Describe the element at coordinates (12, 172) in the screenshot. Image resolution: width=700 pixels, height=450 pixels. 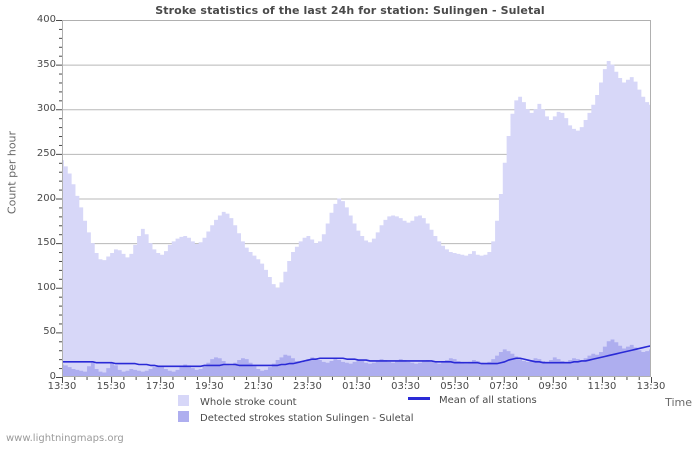
I see `y-axis-label: Count per hour` at that location.